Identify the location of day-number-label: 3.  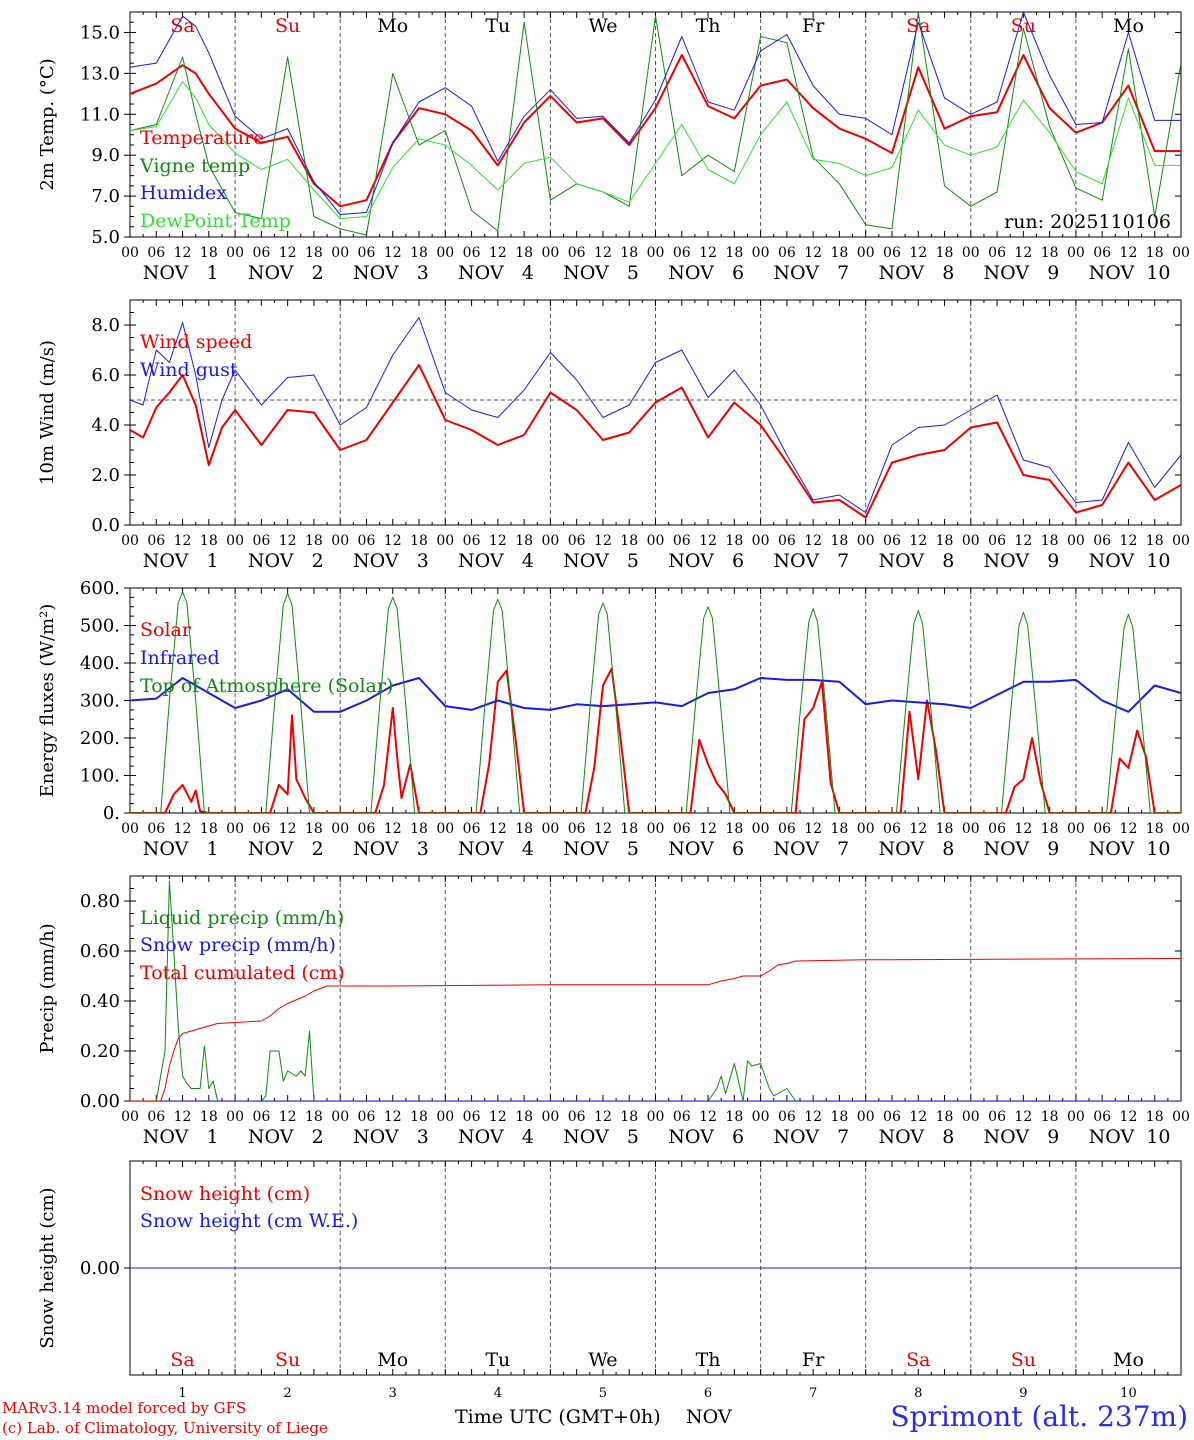
(393, 1393).